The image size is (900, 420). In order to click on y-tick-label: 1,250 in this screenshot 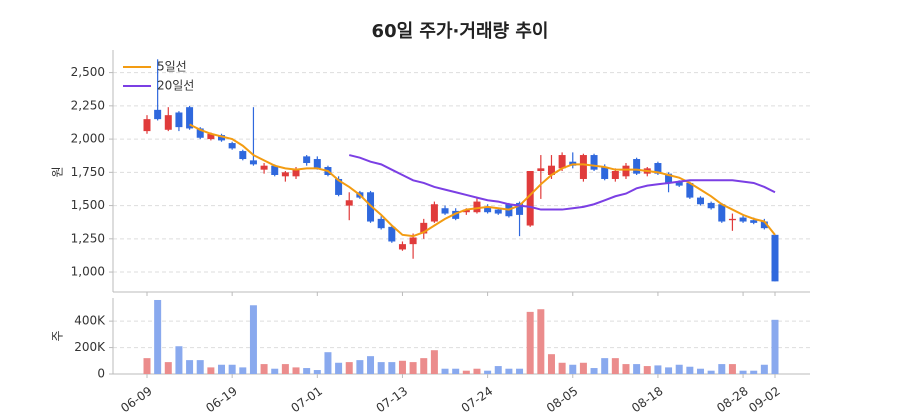, I will do `click(88, 238)`.